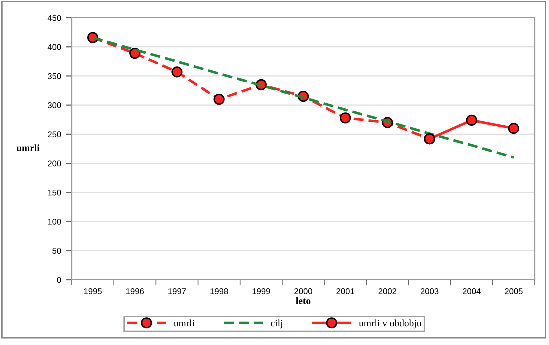 The image size is (549, 345). Describe the element at coordinates (472, 291) in the screenshot. I see `x-tick-label: 2004` at that location.